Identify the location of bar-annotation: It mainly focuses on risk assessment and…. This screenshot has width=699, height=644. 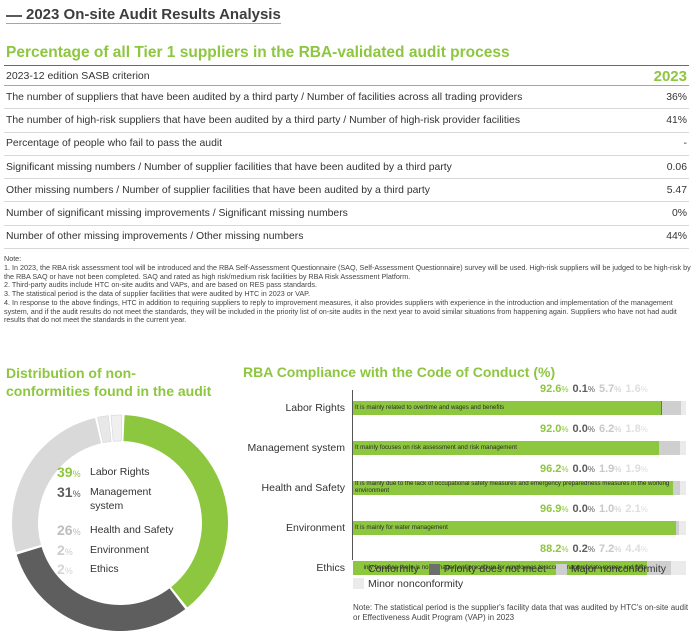
(436, 447).